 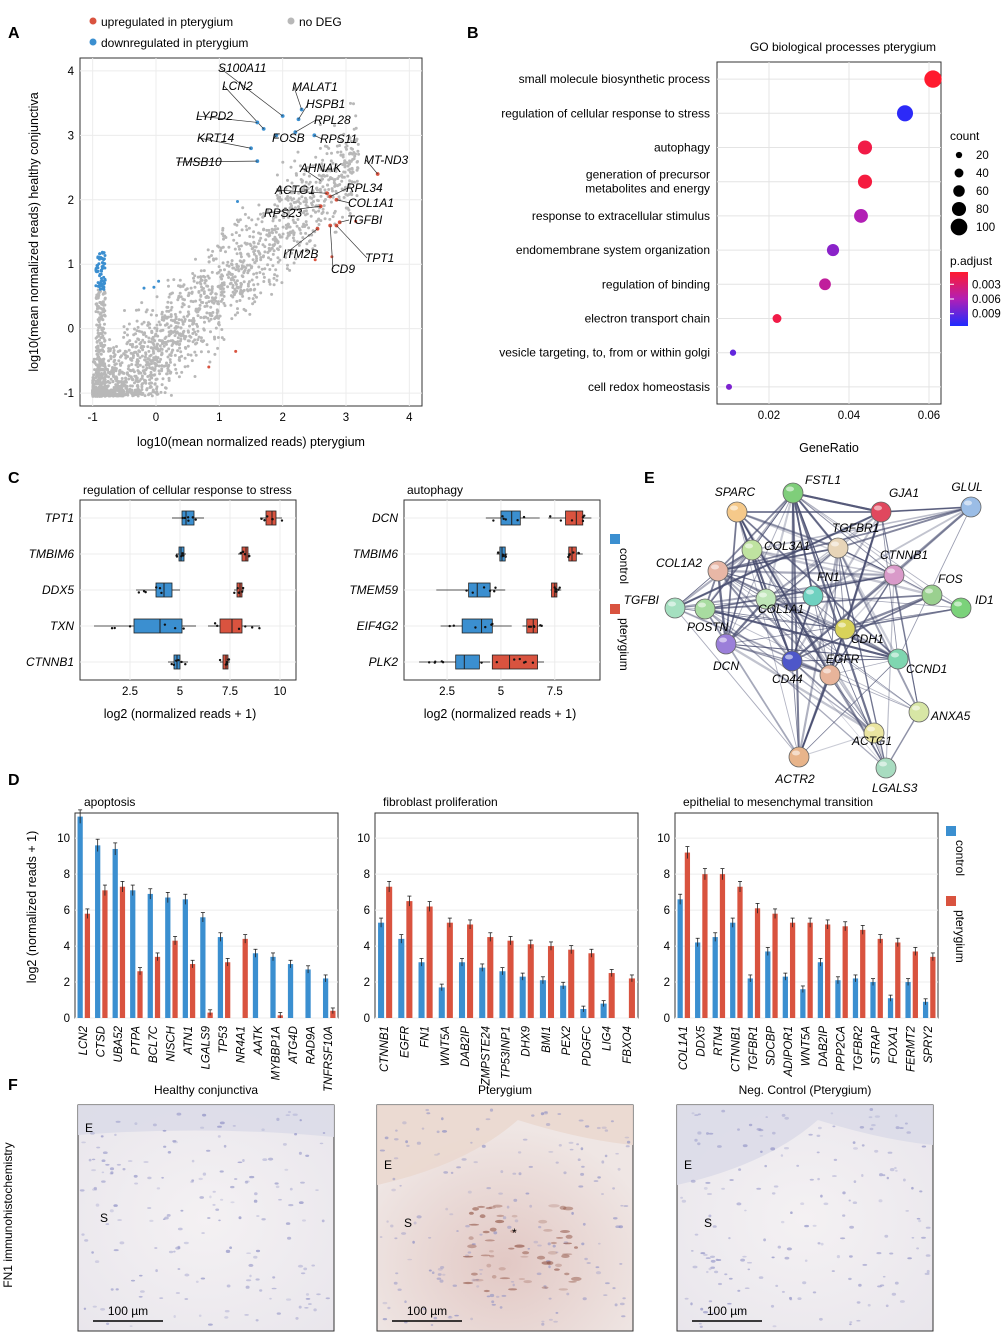 What do you see at coordinates (621, 216) in the screenshot?
I see `go-term-label: response to extracellular stimulus` at bounding box center [621, 216].